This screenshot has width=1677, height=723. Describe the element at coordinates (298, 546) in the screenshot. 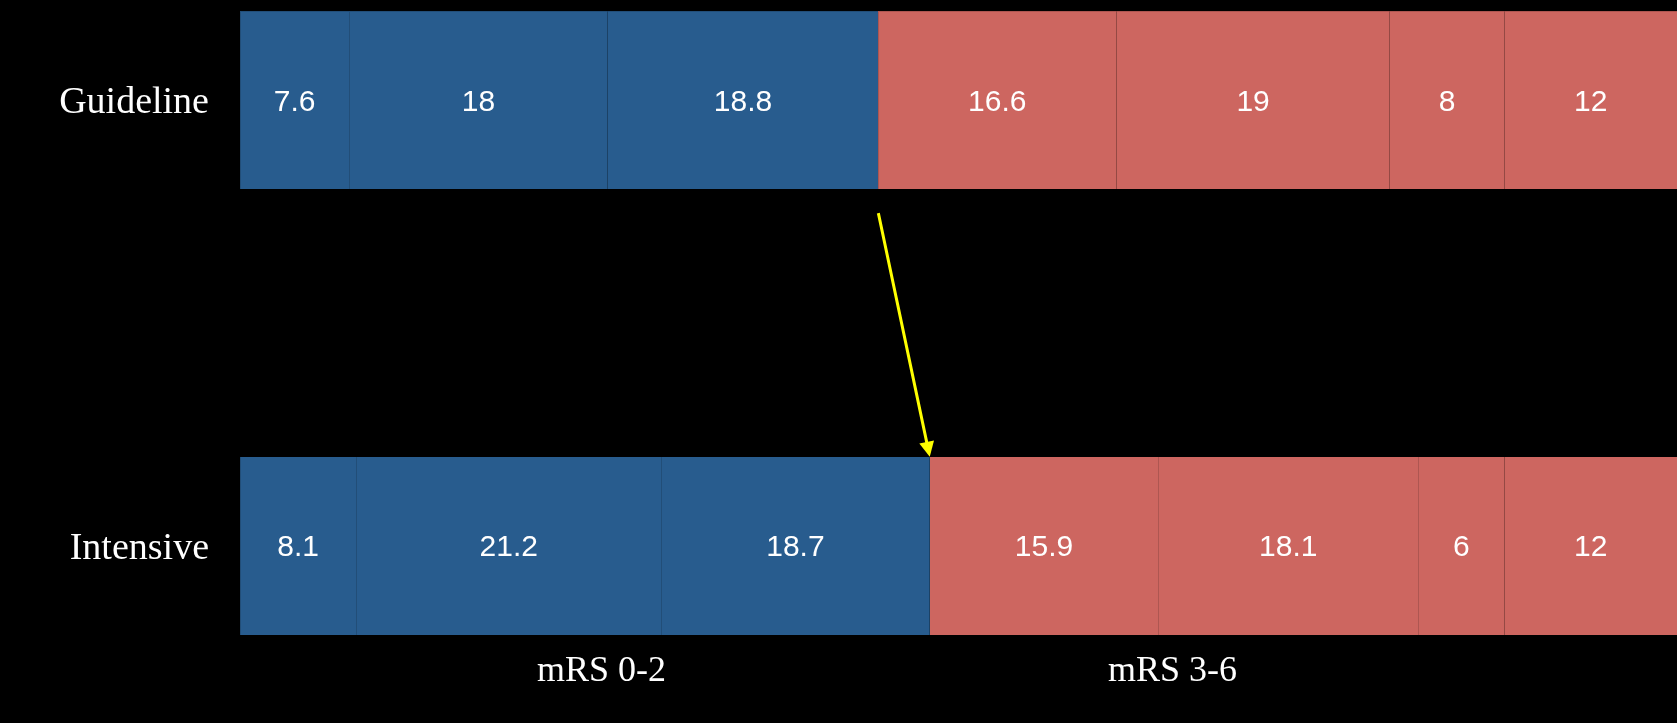

I see `data-label: 8.1` at that location.